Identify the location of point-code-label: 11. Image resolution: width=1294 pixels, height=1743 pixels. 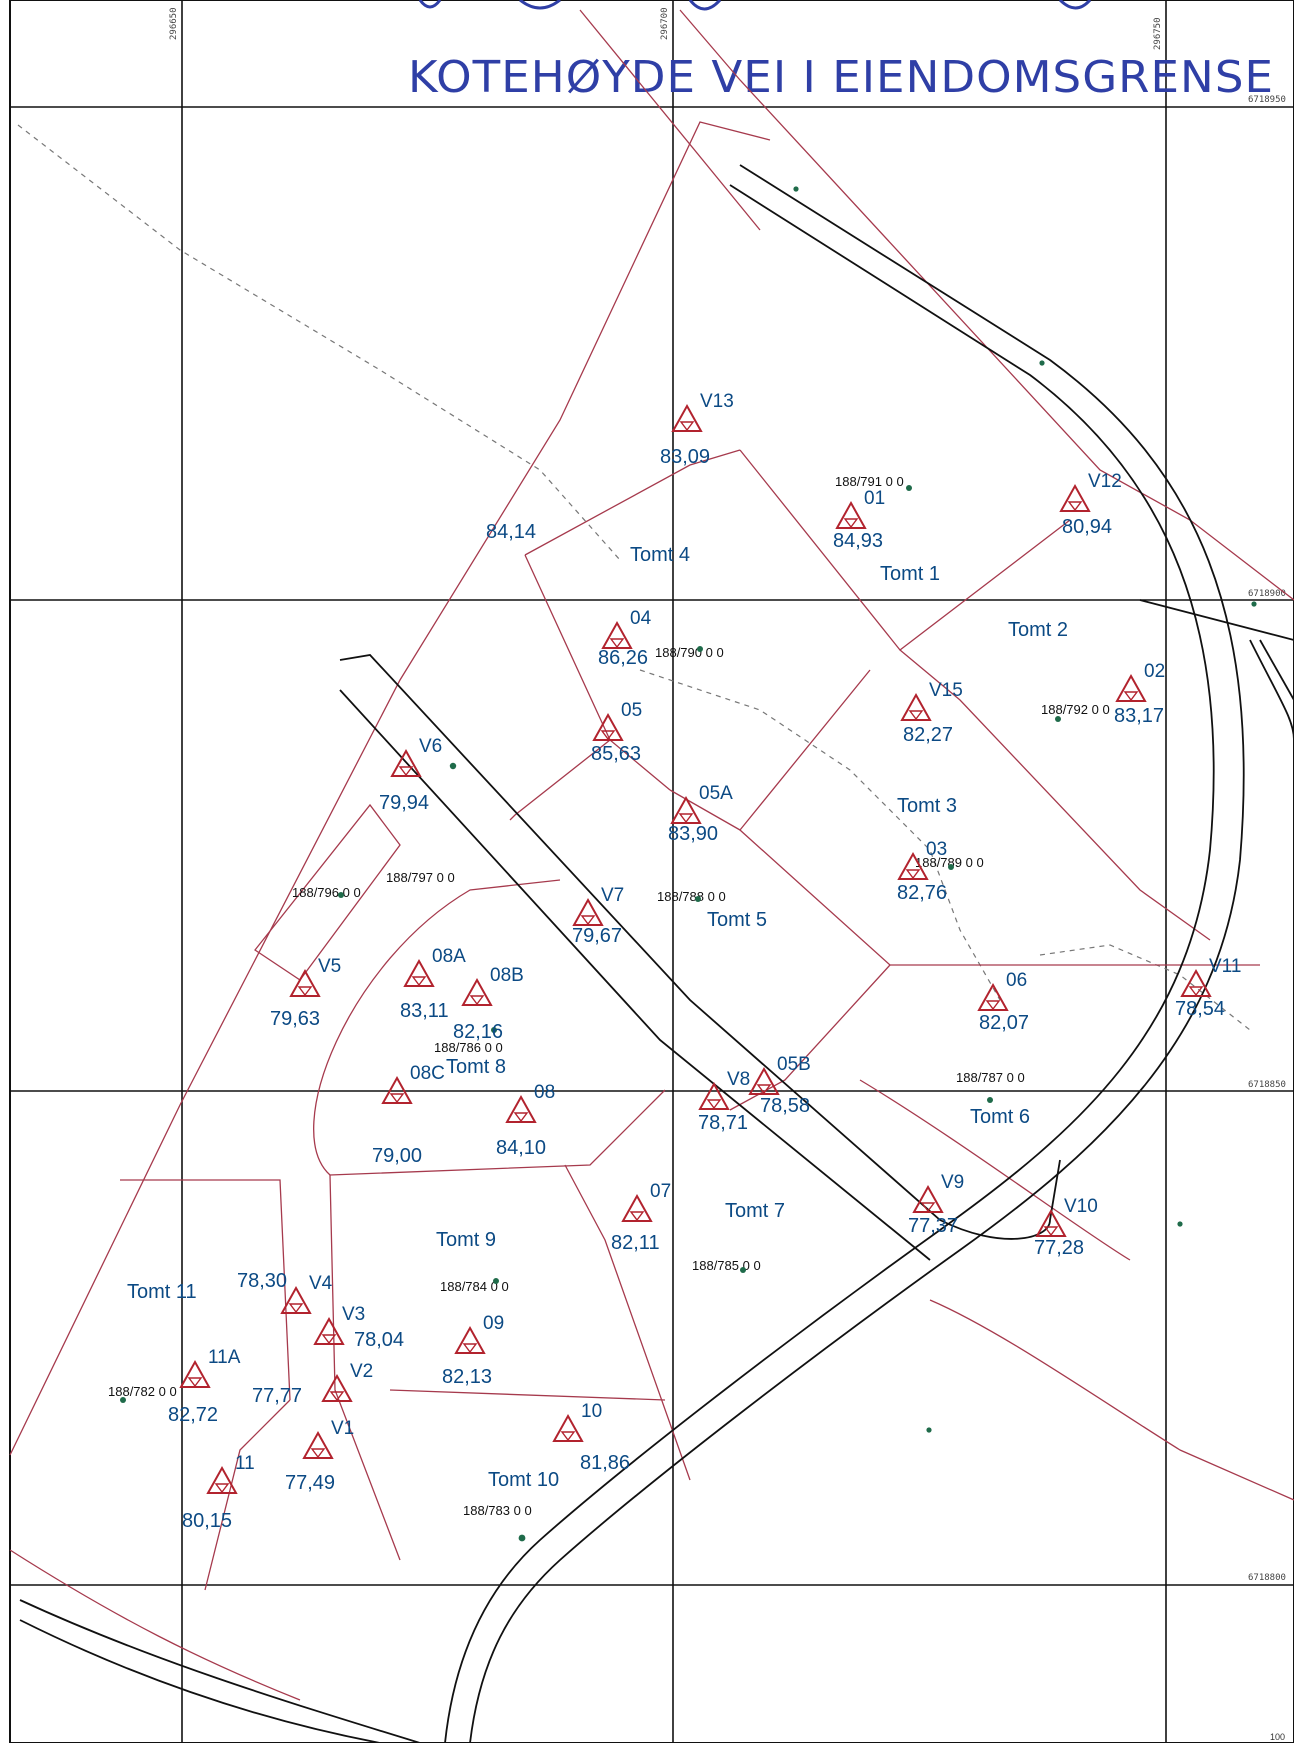
(245, 1463).